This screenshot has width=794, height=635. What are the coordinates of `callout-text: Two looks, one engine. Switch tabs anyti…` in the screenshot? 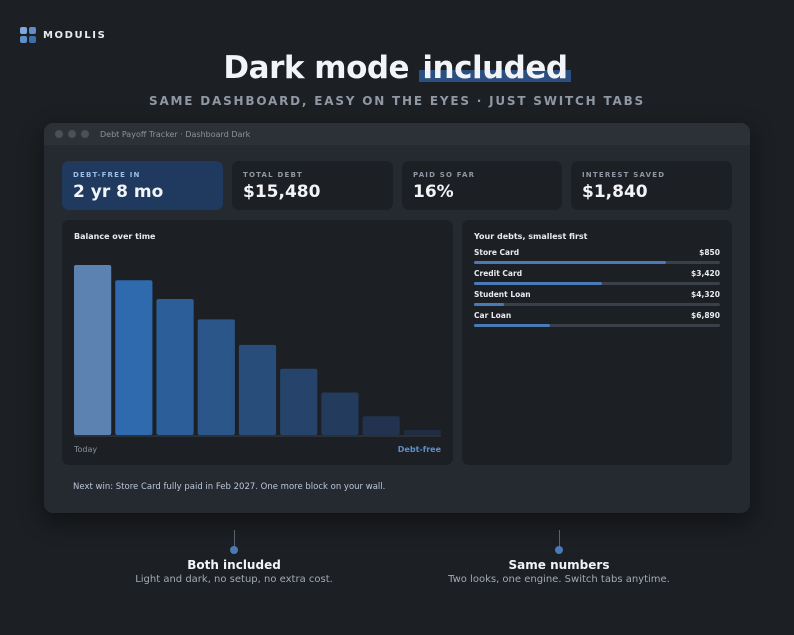 It's located at (559, 579).